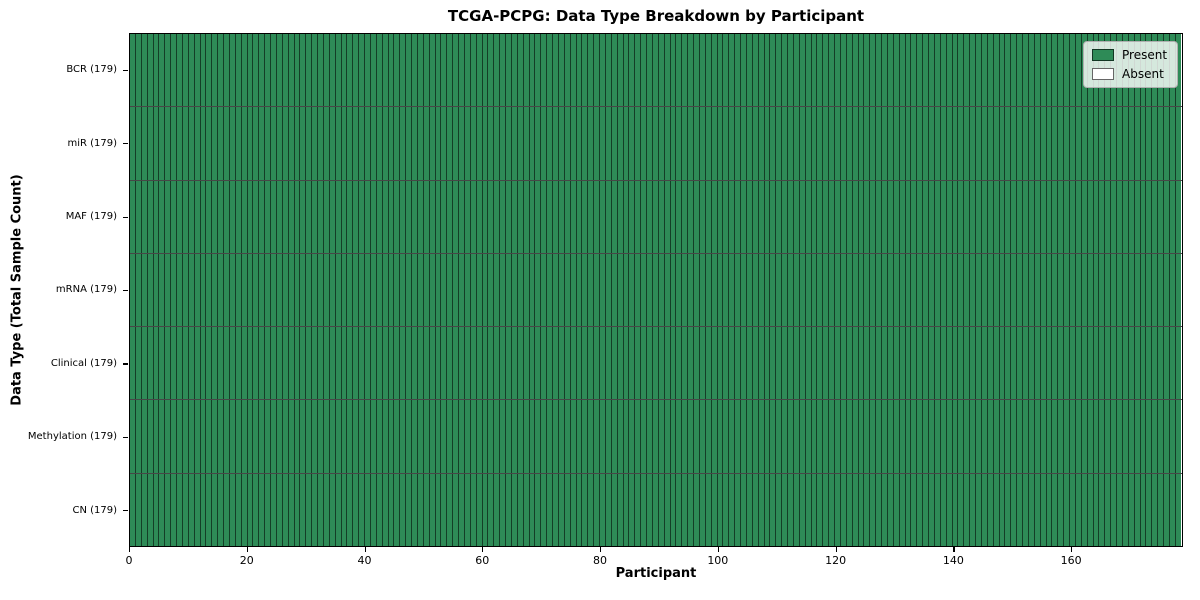 The image size is (1200, 600). I want to click on heatmap-row-MAF, so click(656, 217).